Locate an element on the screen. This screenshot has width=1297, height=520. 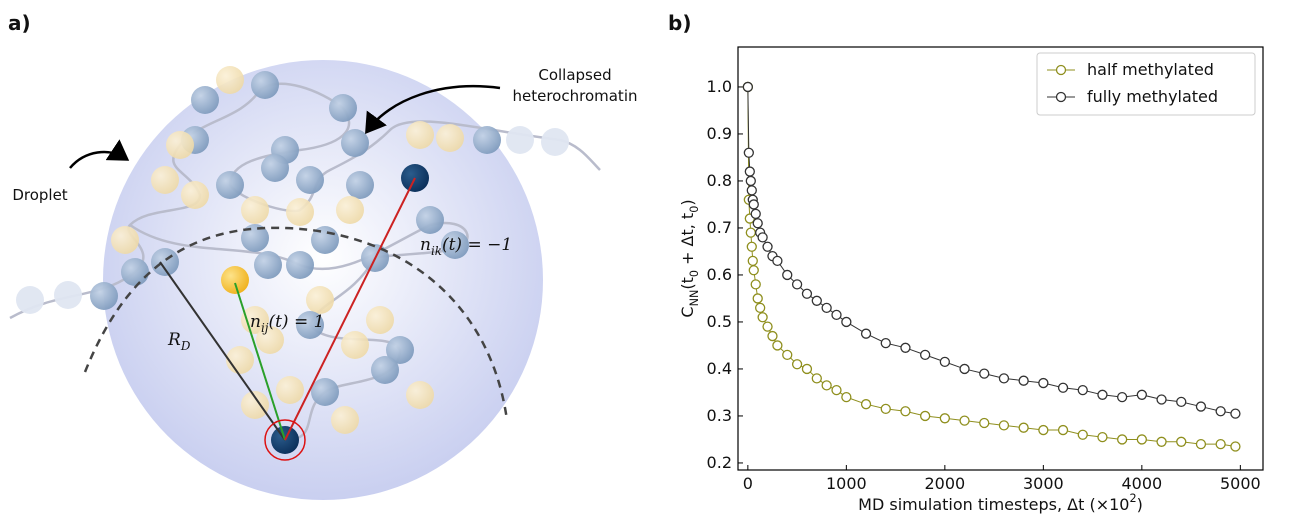
math-label: nik(t) = −1 is located at coordinates (466, 247).